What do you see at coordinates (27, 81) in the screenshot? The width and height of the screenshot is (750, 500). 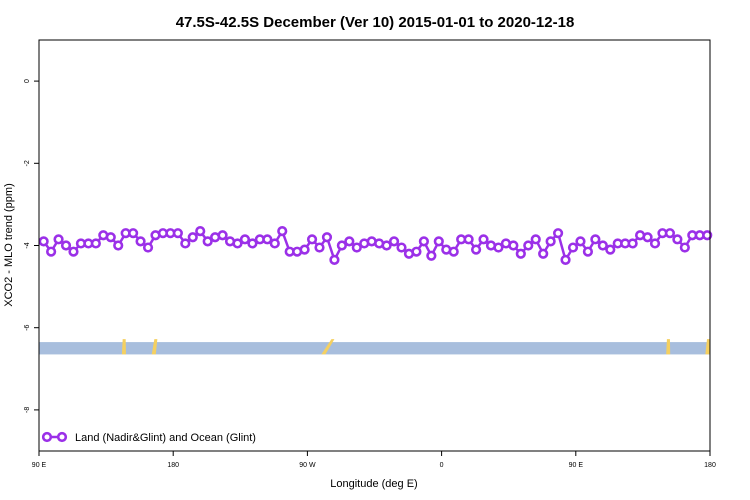 I see `y-tick-label-0: 0` at bounding box center [27, 81].